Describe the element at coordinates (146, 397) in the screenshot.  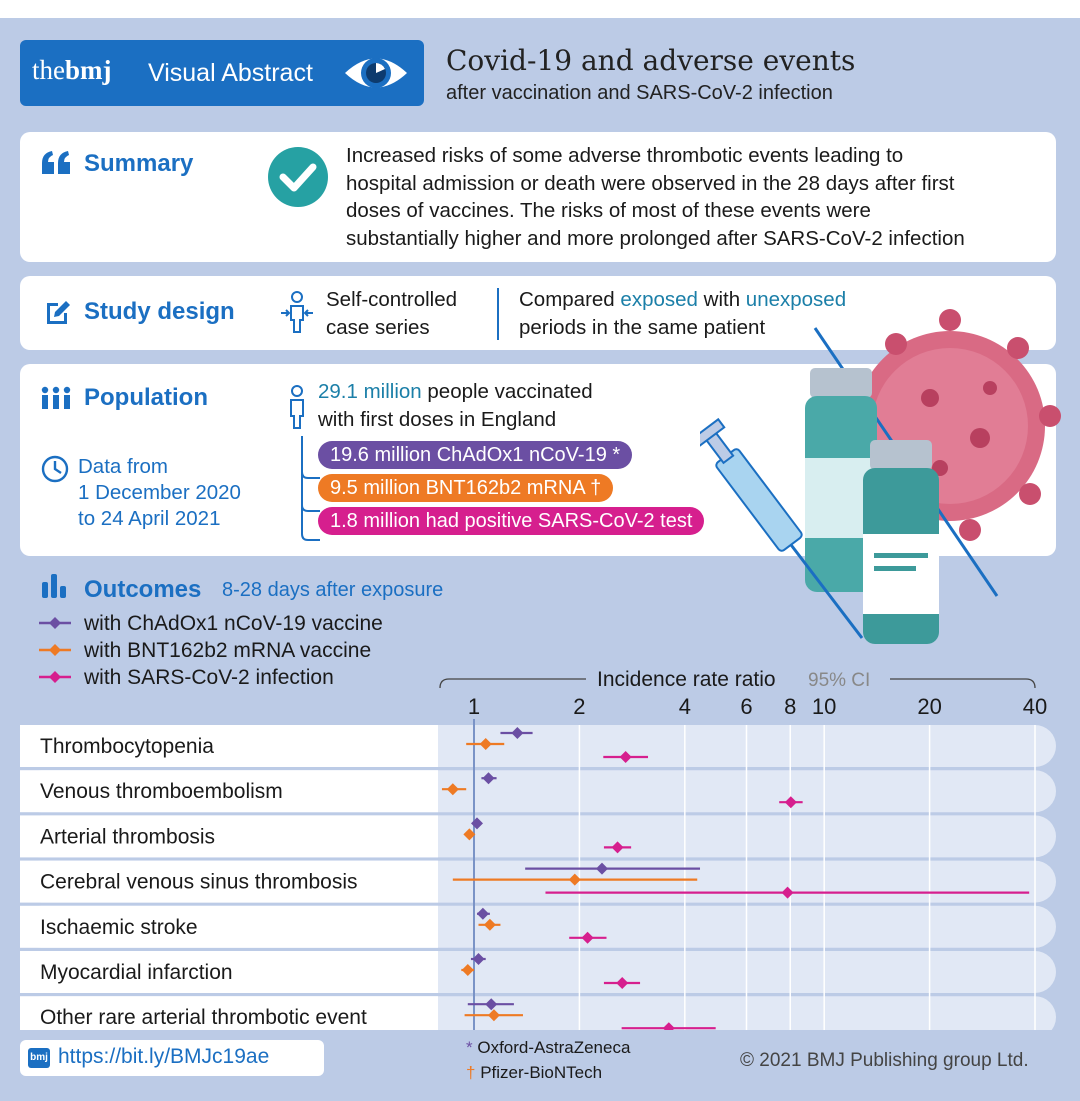
I see `population-label: Population` at that location.